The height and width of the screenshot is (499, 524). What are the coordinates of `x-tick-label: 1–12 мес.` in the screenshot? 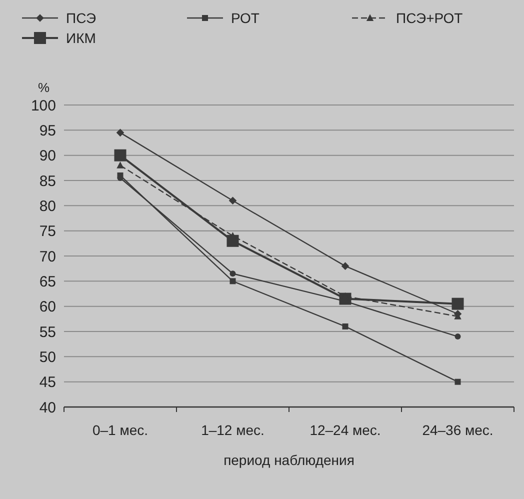 It's located at (232, 430).